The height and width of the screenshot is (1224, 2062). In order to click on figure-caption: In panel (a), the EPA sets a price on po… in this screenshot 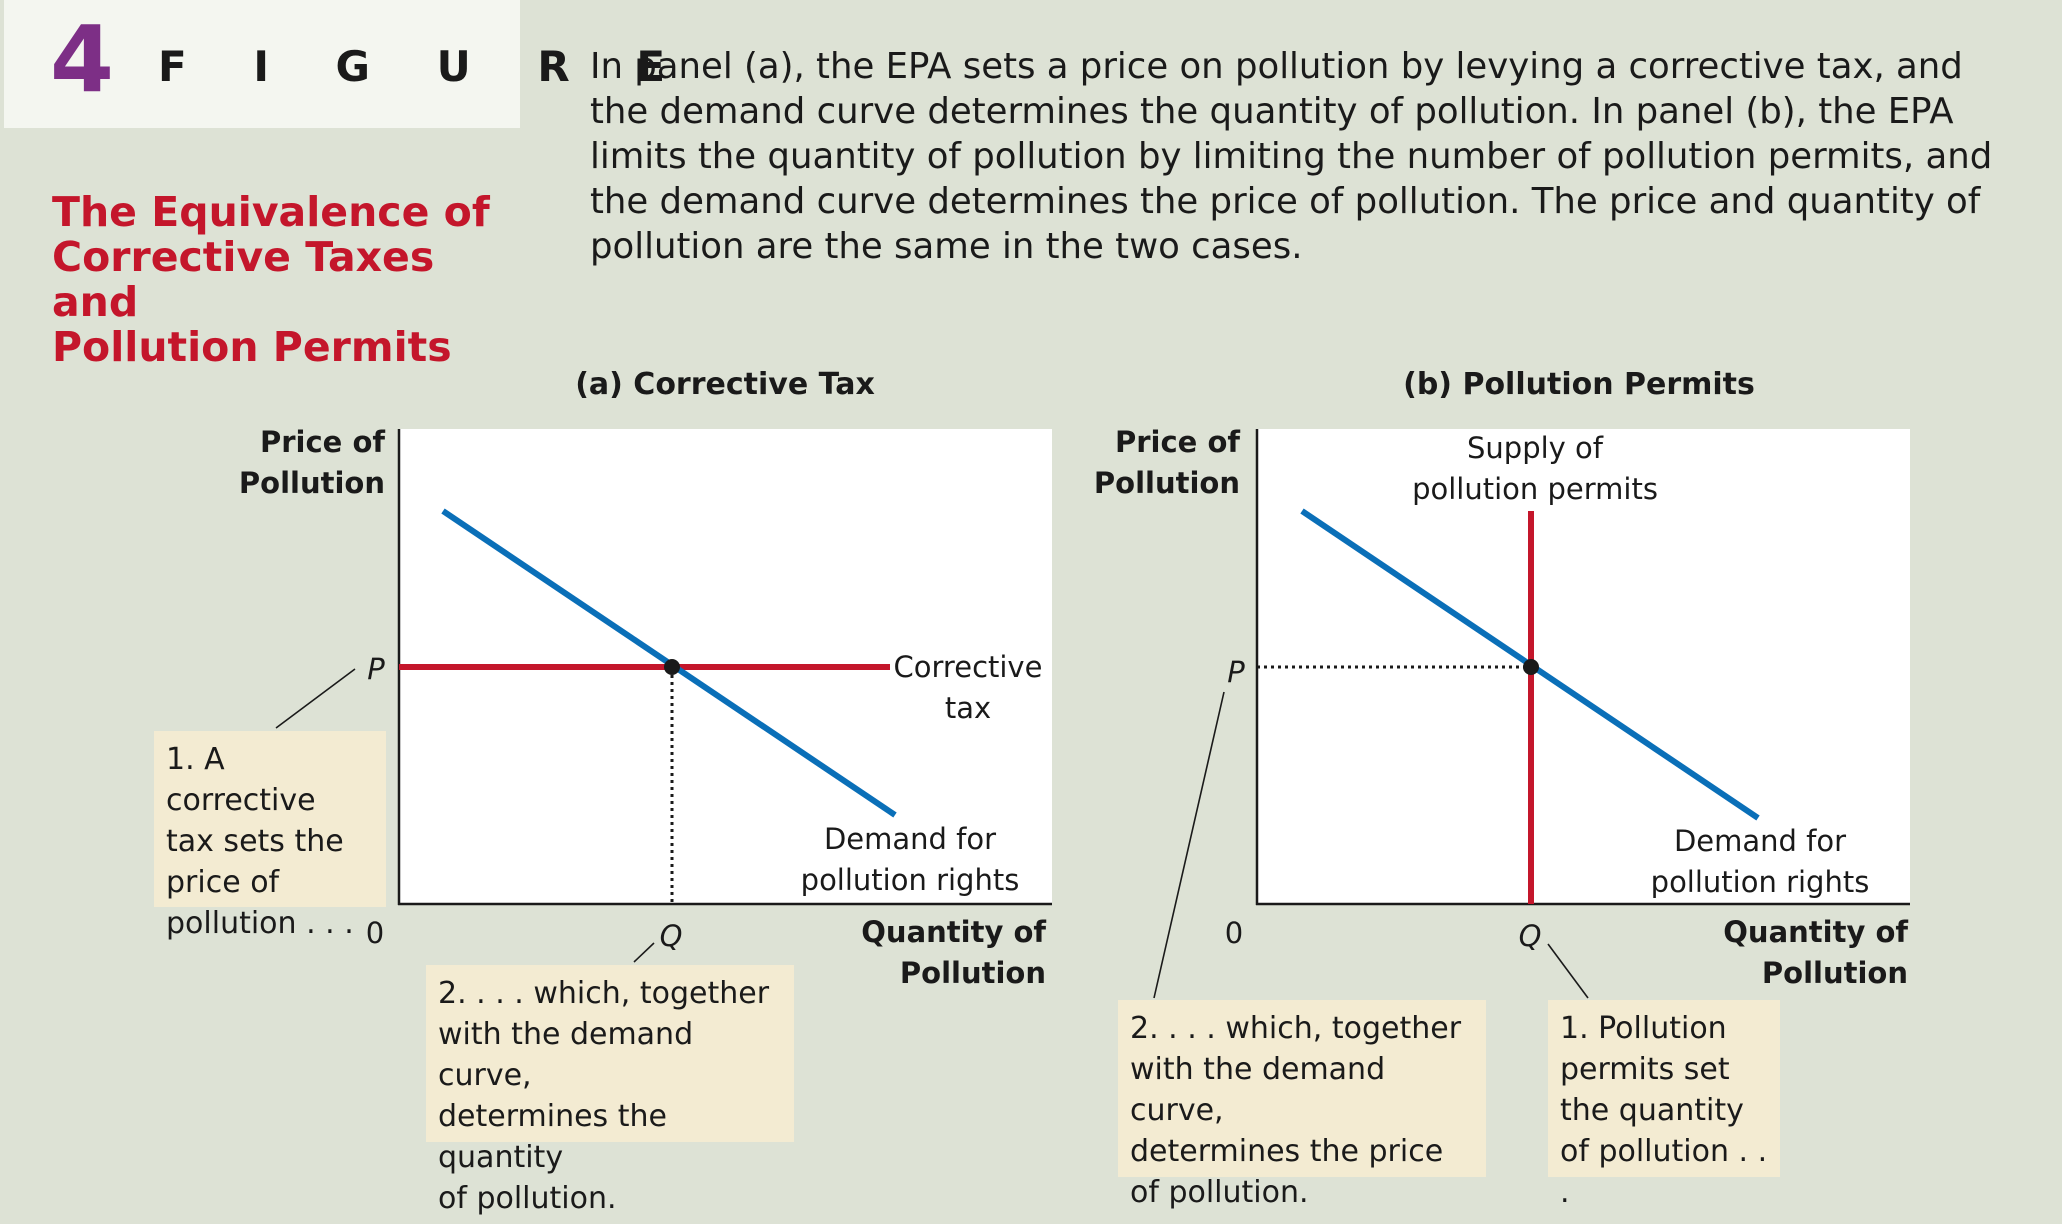, I will do `click(1291, 156)`.